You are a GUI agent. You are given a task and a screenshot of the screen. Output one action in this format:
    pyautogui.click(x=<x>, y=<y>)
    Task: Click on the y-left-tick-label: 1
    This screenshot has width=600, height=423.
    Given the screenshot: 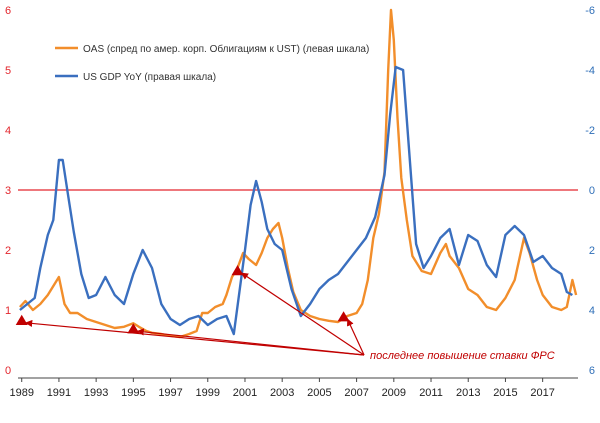 What is the action you would take?
    pyautogui.click(x=8, y=311)
    